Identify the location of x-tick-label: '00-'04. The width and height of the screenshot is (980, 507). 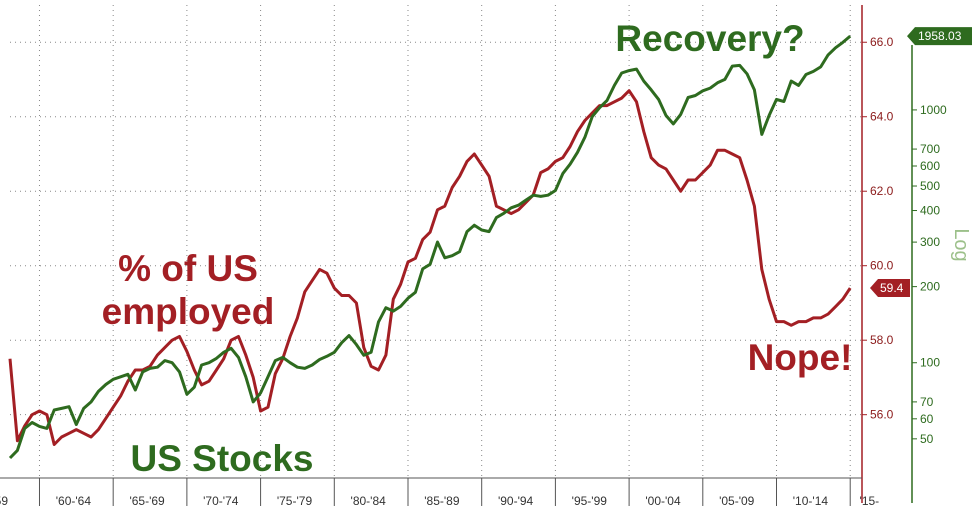
(663, 500).